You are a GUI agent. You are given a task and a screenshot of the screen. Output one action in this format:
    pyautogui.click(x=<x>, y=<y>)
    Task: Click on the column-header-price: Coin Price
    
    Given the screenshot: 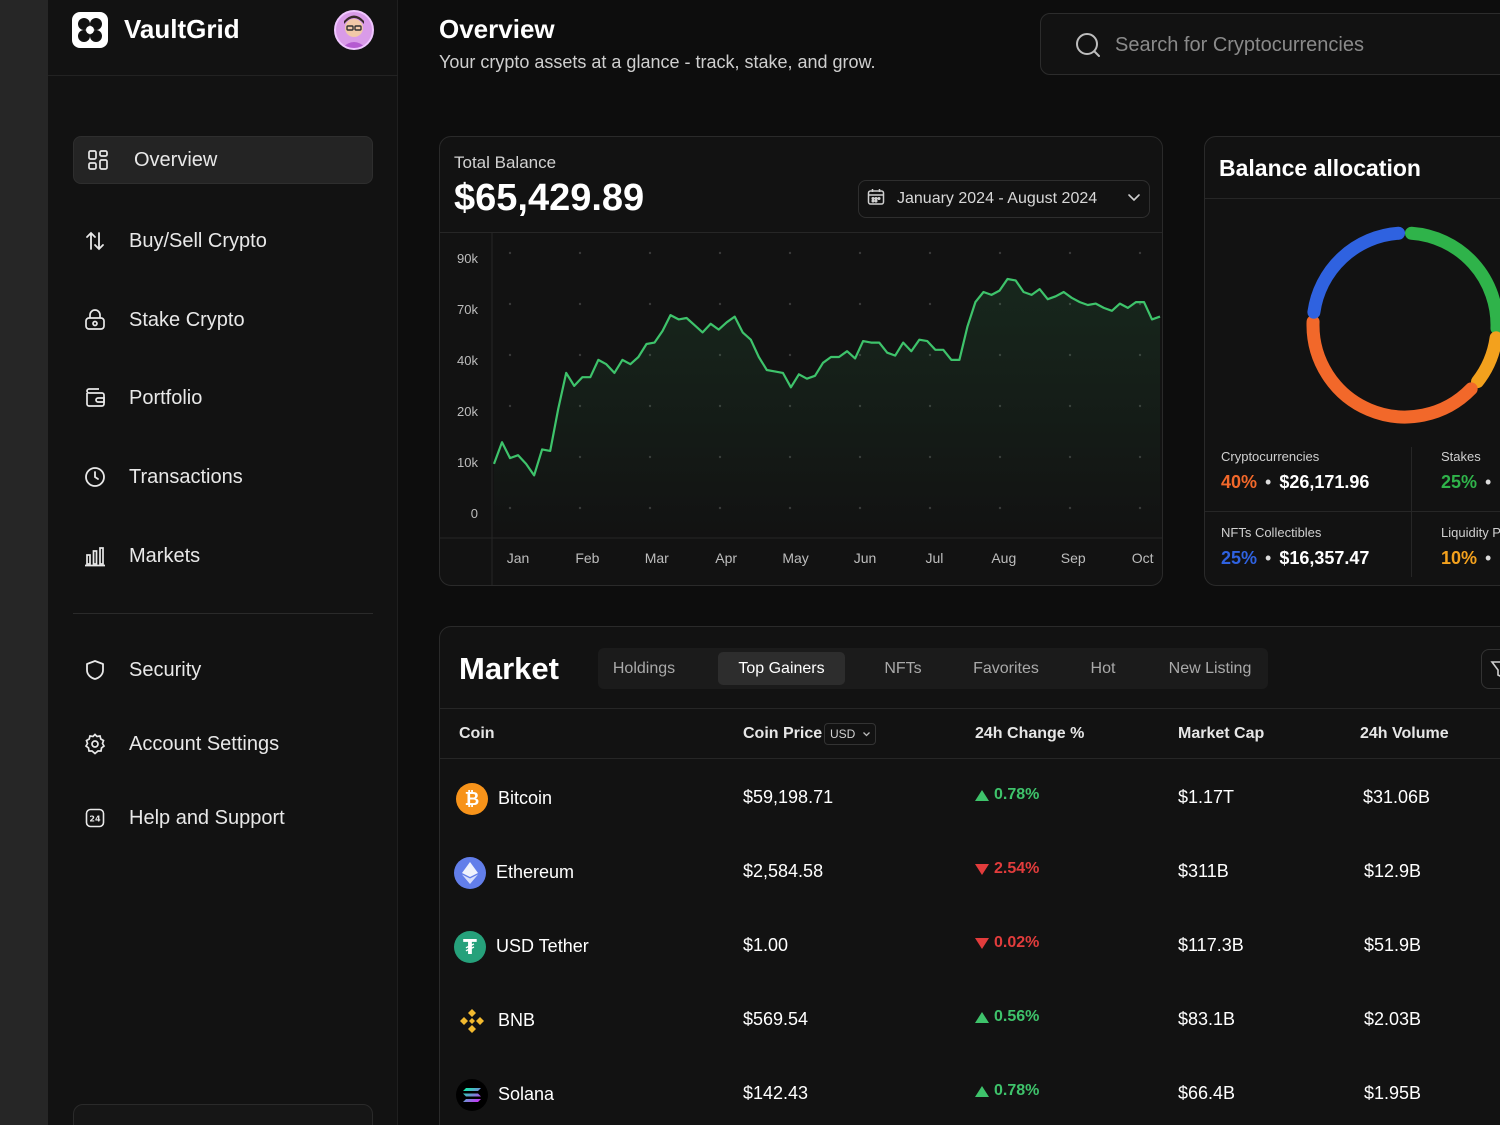 What is the action you would take?
    pyautogui.click(x=783, y=733)
    